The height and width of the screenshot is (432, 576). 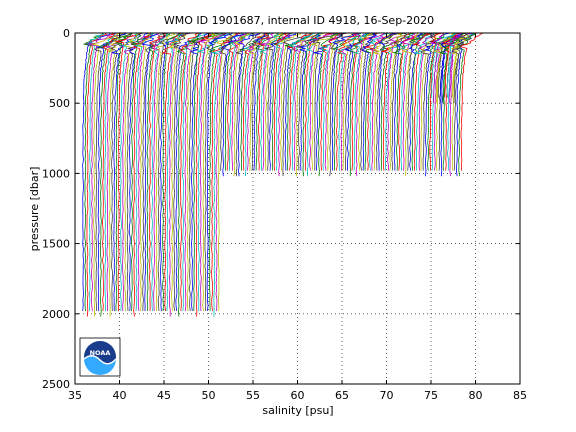 What do you see at coordinates (387, 395) in the screenshot?
I see `x-tick-label: 70` at bounding box center [387, 395].